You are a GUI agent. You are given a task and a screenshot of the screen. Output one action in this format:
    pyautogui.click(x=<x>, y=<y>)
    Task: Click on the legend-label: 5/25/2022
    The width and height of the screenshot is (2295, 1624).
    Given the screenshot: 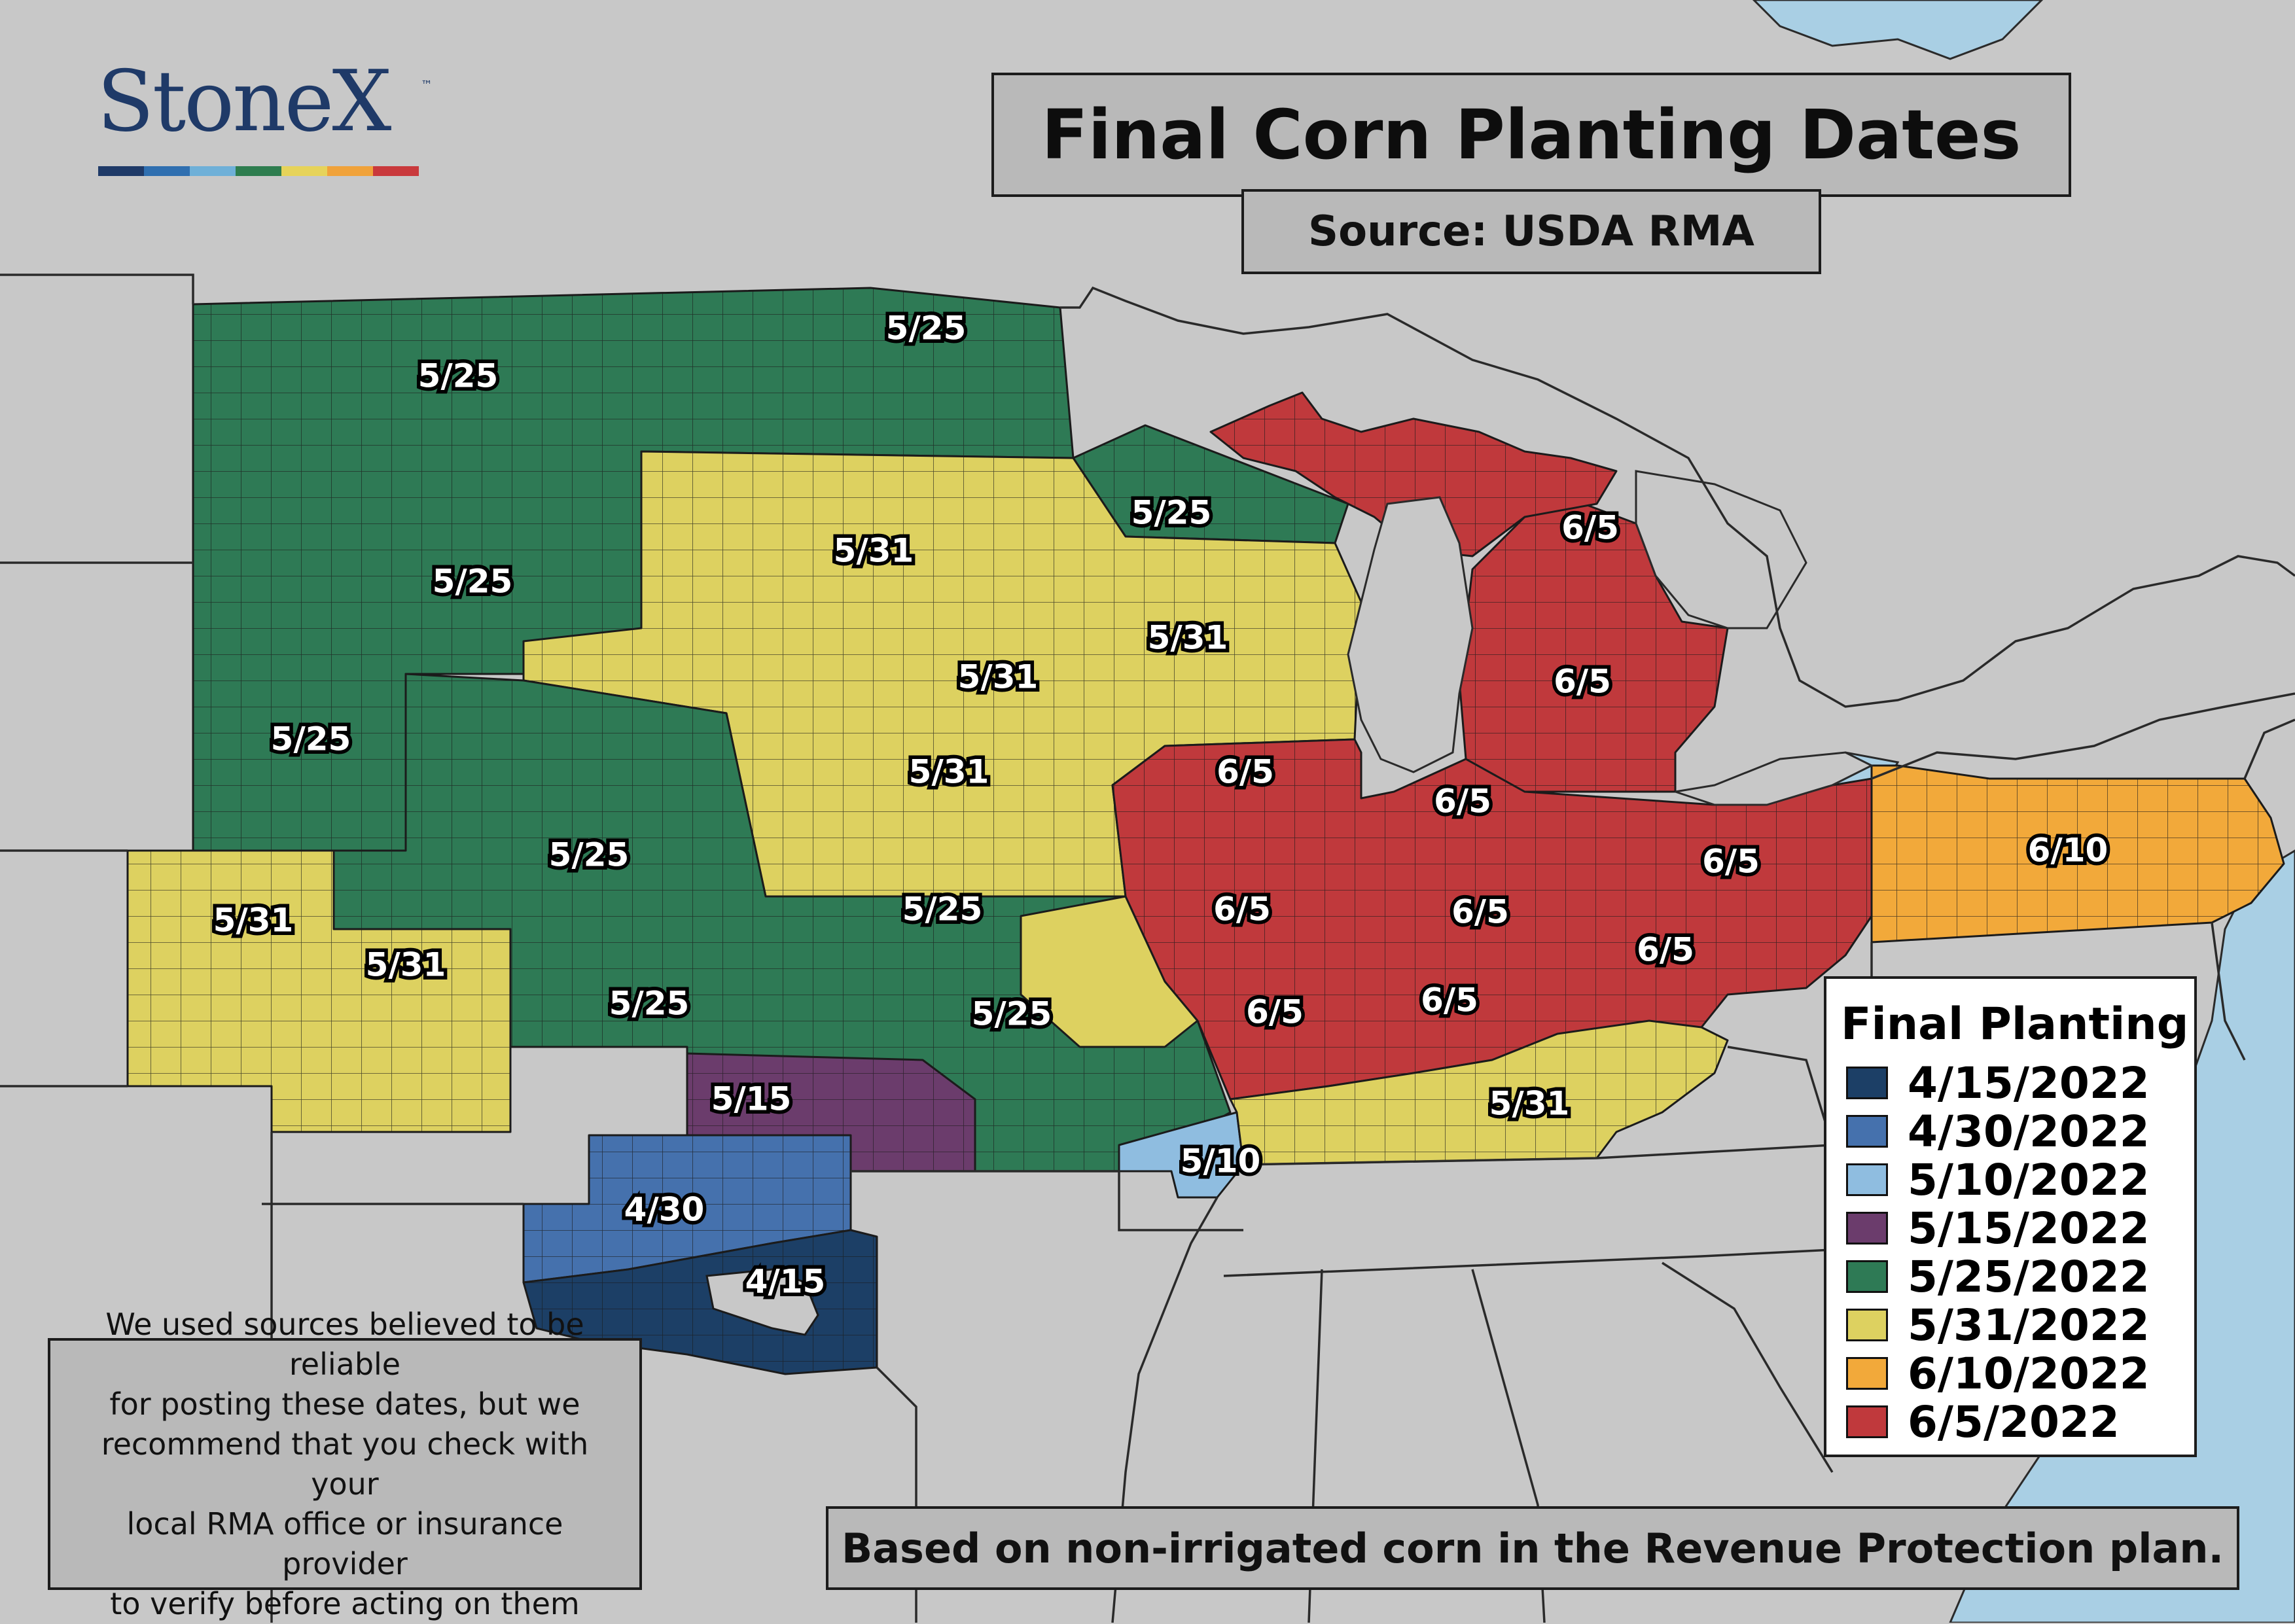 What is the action you would take?
    pyautogui.click(x=2029, y=1276)
    